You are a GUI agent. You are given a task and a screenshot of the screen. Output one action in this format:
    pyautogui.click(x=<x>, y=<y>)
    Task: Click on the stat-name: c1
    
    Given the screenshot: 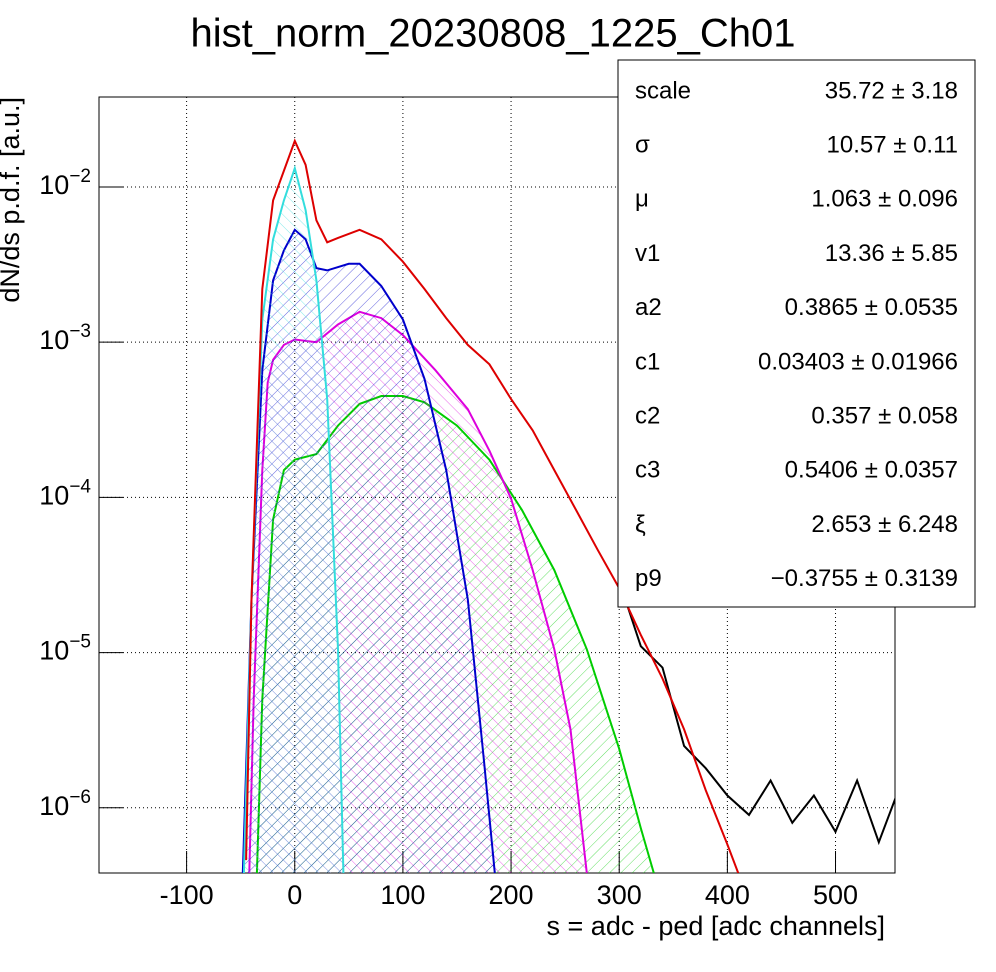 What is the action you would take?
    pyautogui.click(x=647, y=361)
    